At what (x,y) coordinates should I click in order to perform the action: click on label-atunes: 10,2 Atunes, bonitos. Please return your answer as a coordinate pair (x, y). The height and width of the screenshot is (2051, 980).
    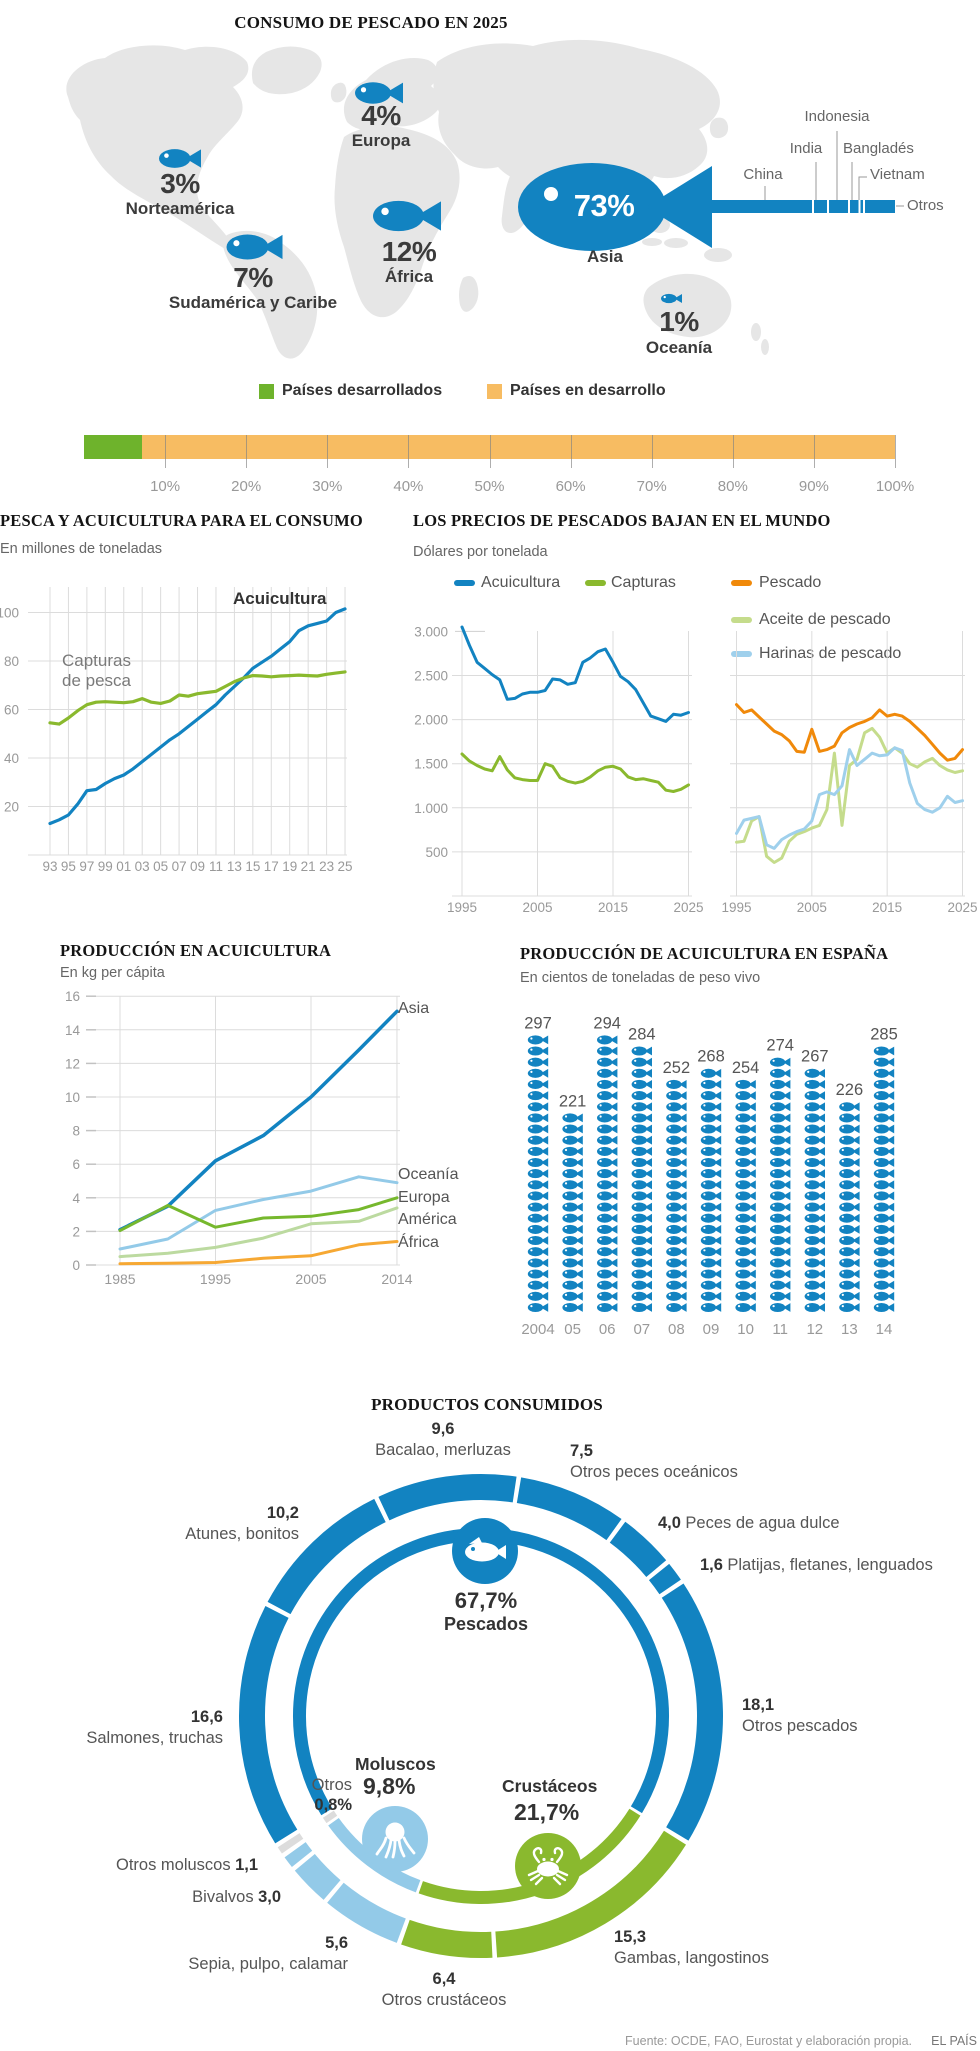
    Looking at the image, I should click on (242, 1524).